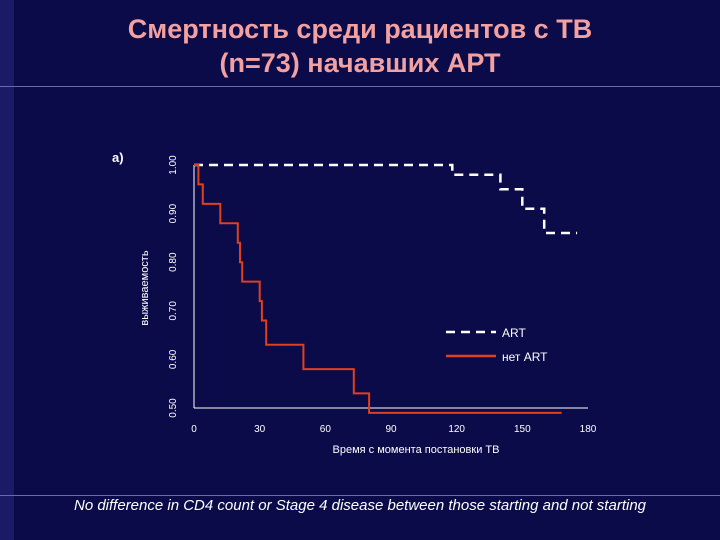 This screenshot has height=540, width=720. I want to click on title-line-2: (n=73) начавших АРТ, so click(360, 63).